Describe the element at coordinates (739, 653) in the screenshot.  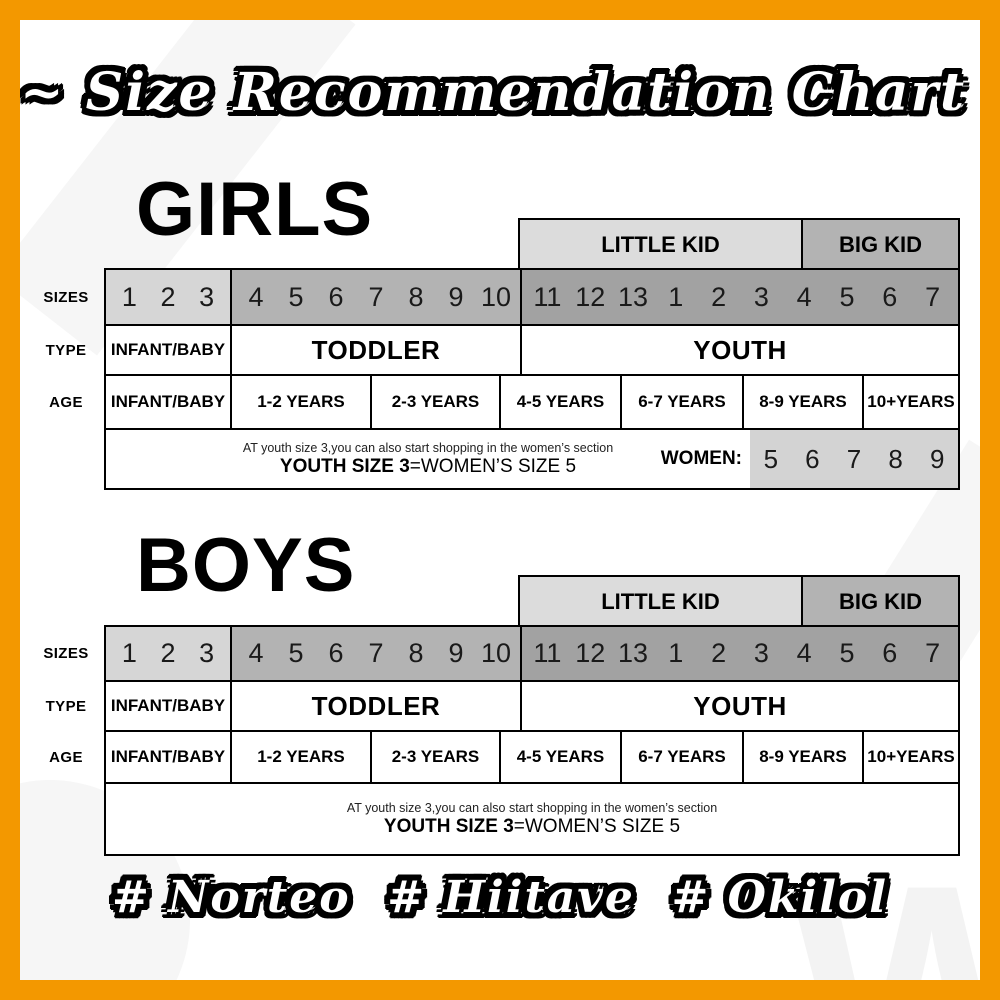
I see `boys-sizes-youth: 11 12 13 1 2 3 4 5 6 7` at that location.